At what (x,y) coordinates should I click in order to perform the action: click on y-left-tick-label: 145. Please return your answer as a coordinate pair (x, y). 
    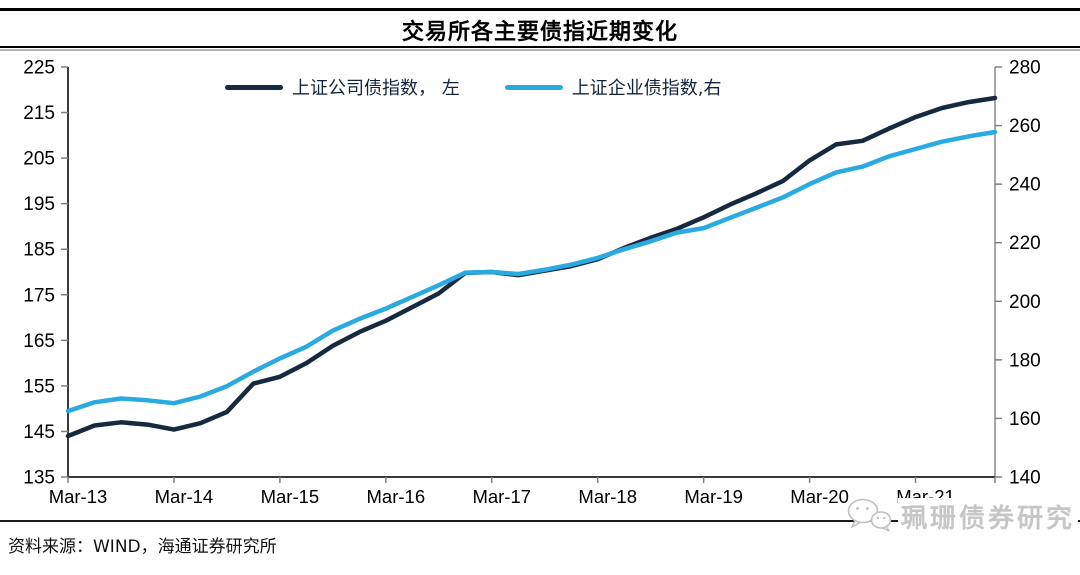
    Looking at the image, I should click on (39, 432).